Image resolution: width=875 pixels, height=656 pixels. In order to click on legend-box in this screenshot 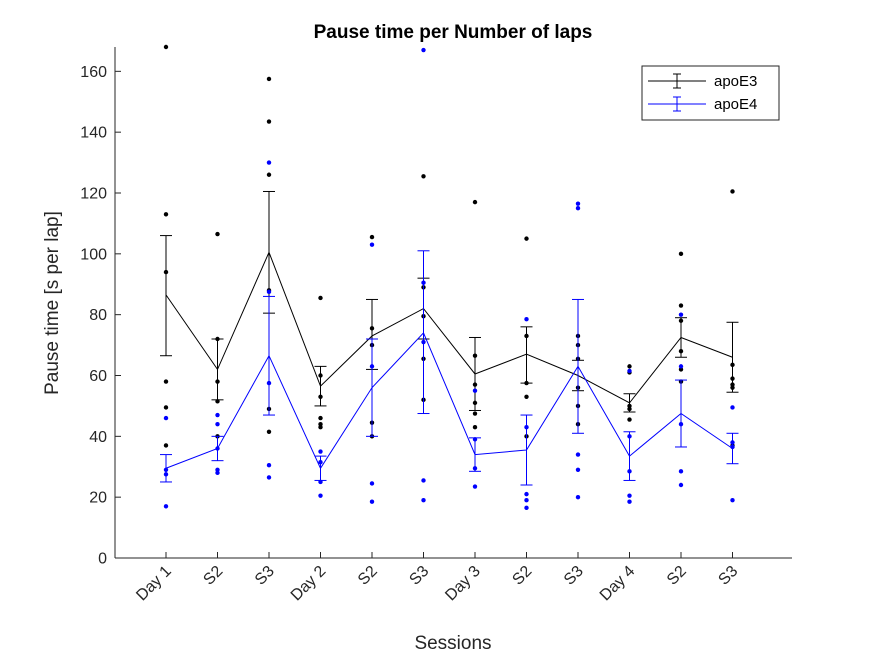, I will do `click(710, 93)`.